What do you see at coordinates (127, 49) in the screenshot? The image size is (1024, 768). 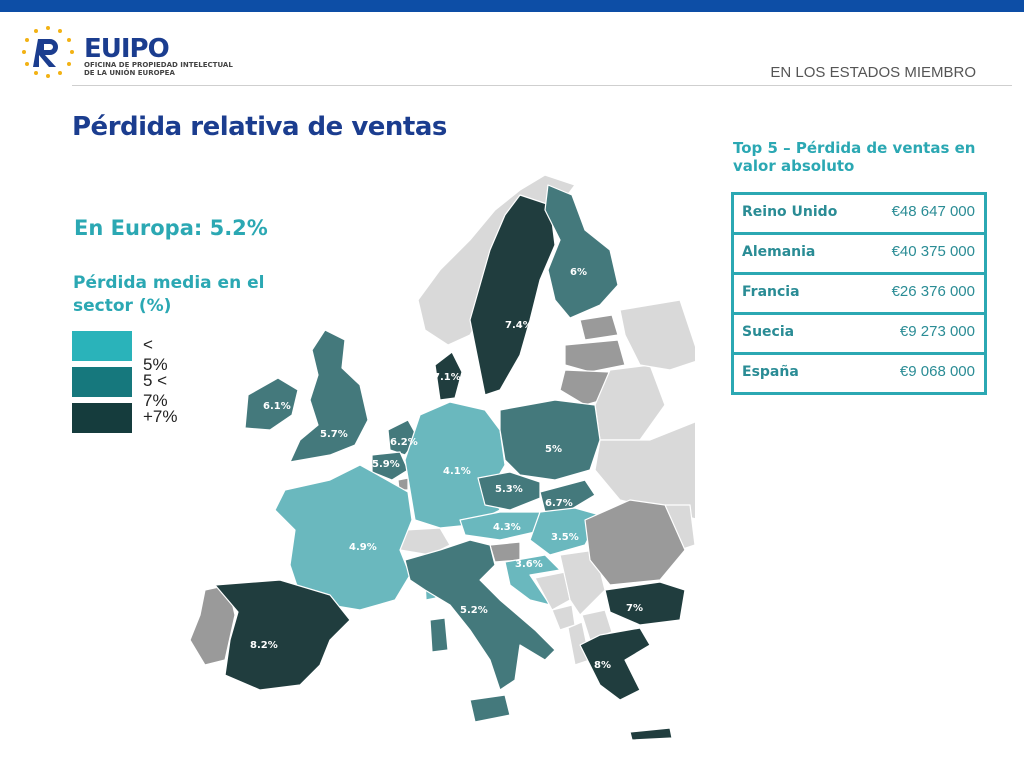 I see `logo-wordmark: EUIPO` at bounding box center [127, 49].